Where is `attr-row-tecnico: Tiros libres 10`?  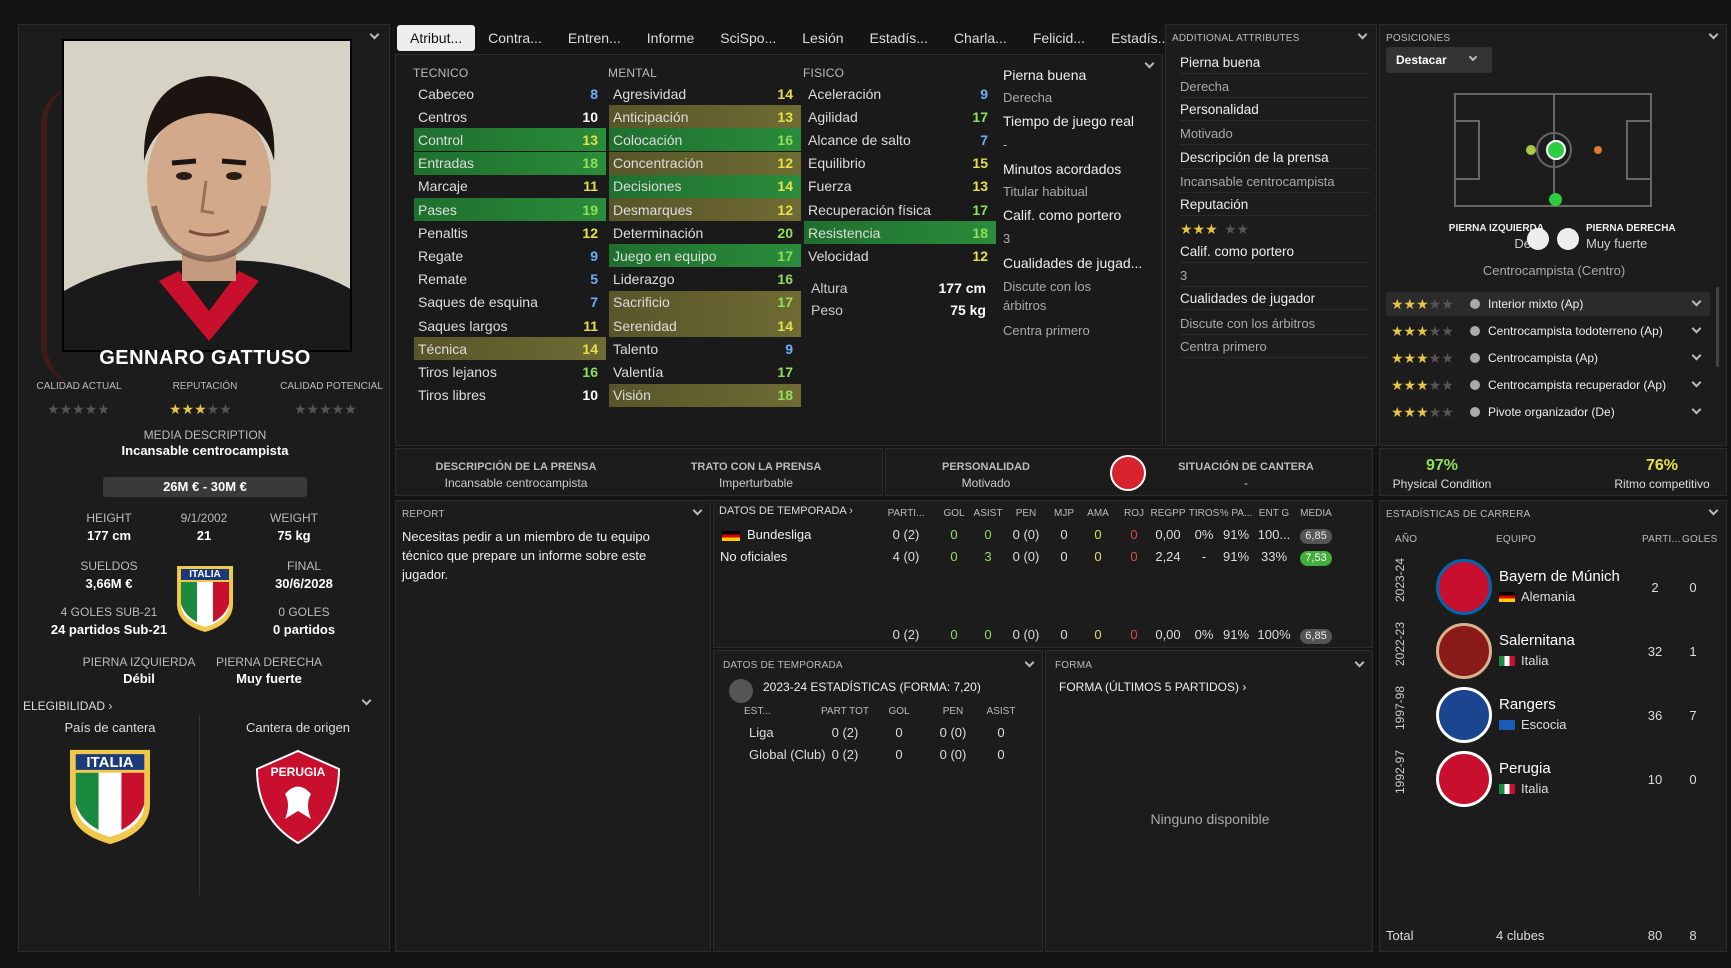 attr-row-tecnico: Tiros libres 10 is located at coordinates (510, 395).